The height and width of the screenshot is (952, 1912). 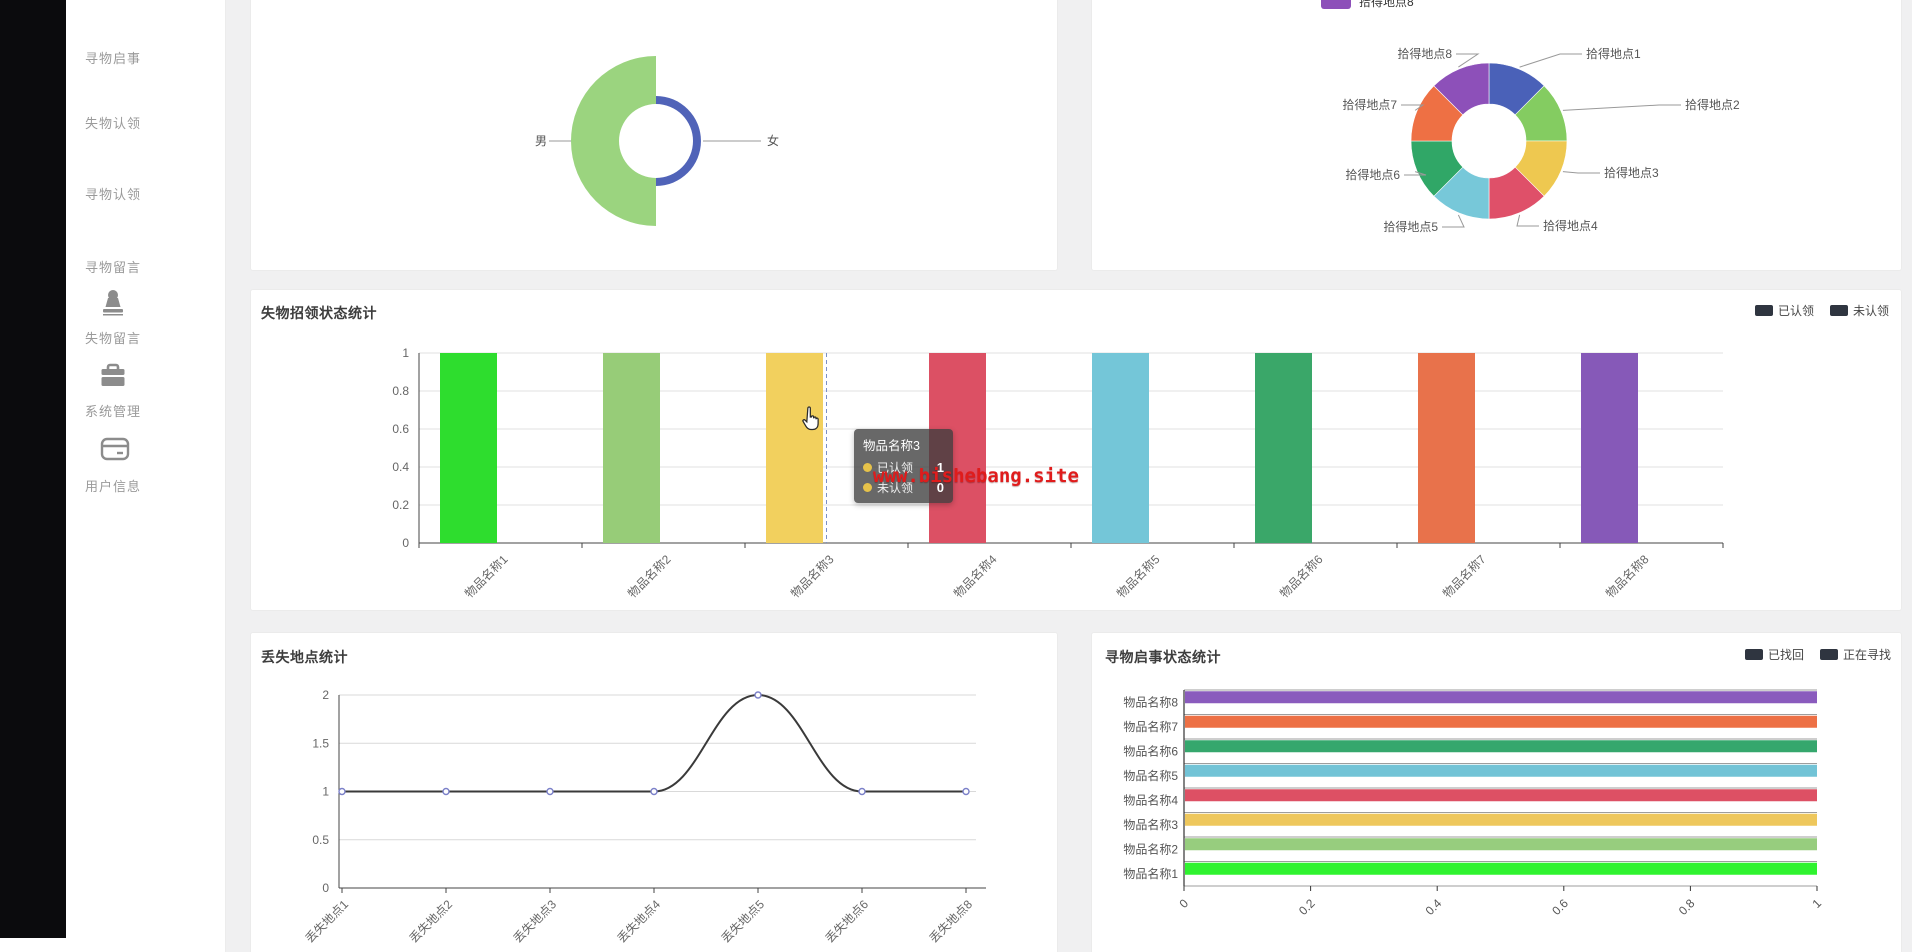 What do you see at coordinates (320, 743) in the screenshot?
I see `y-axis-tick-label: 1.5` at bounding box center [320, 743].